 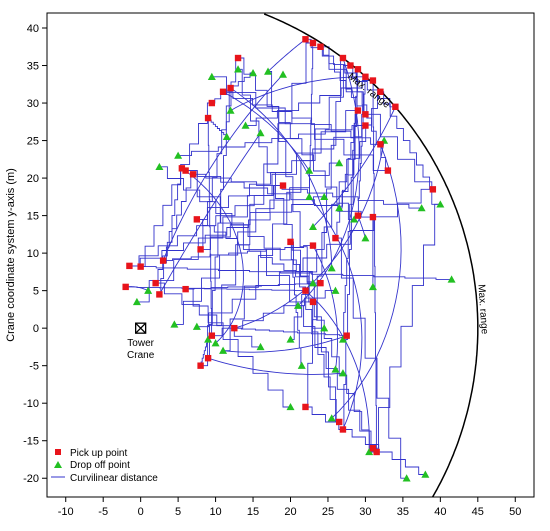 What do you see at coordinates (141, 355) in the screenshot?
I see `crane-label-line2: Crane` at bounding box center [141, 355].